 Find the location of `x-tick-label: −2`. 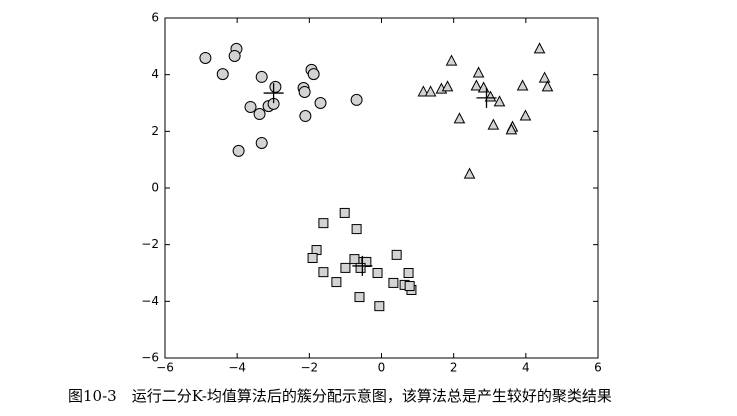

x-tick-label: −2 is located at coordinates (309, 368).